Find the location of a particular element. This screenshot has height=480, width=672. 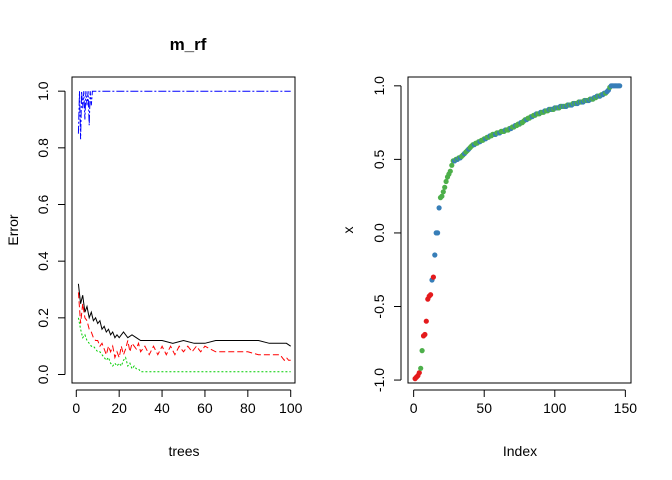

scatter-y-tick-label: 0.0 is located at coordinates (379, 233).